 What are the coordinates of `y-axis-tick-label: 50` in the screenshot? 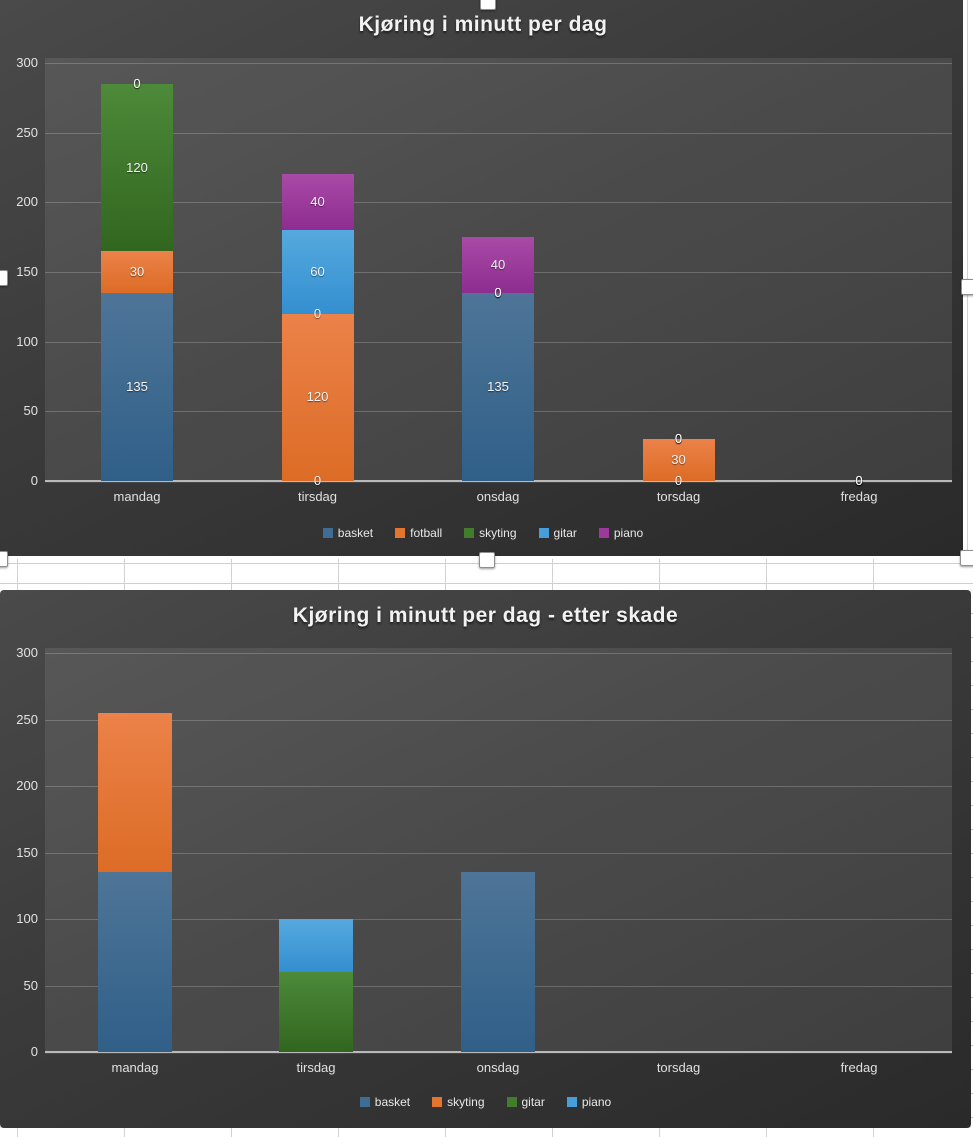 It's located at (30, 411).